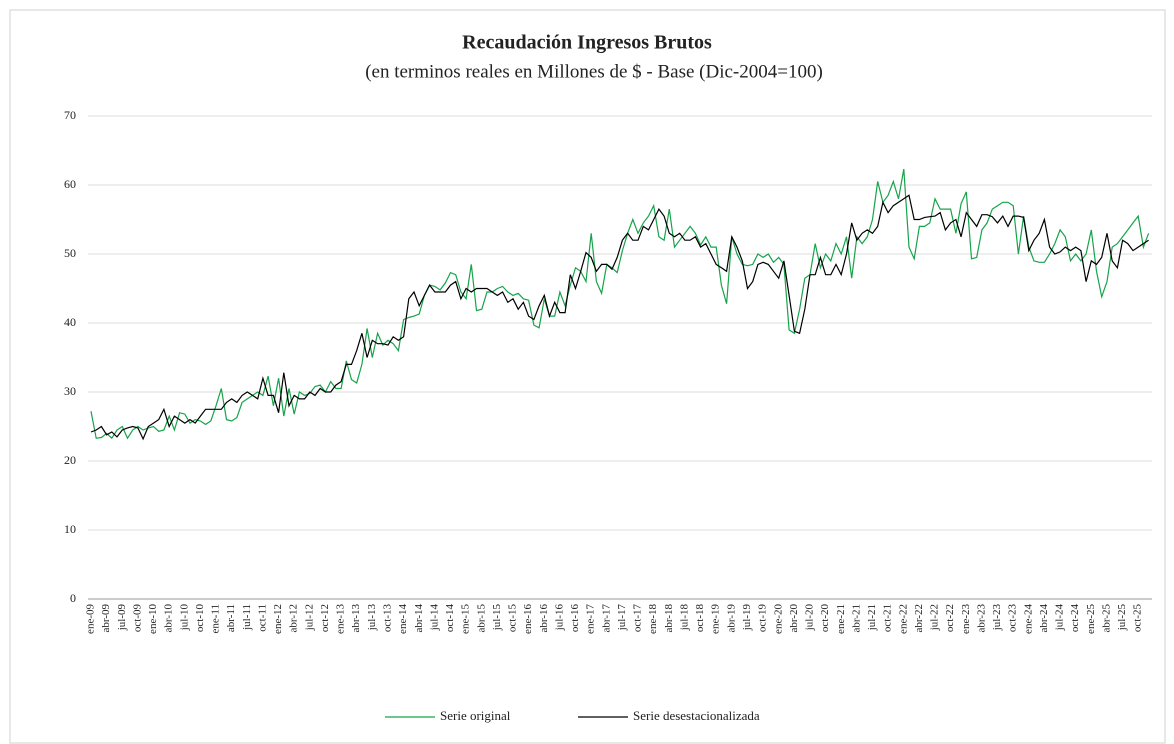  I want to click on x-tick-label: jul-10, so click(184, 618).